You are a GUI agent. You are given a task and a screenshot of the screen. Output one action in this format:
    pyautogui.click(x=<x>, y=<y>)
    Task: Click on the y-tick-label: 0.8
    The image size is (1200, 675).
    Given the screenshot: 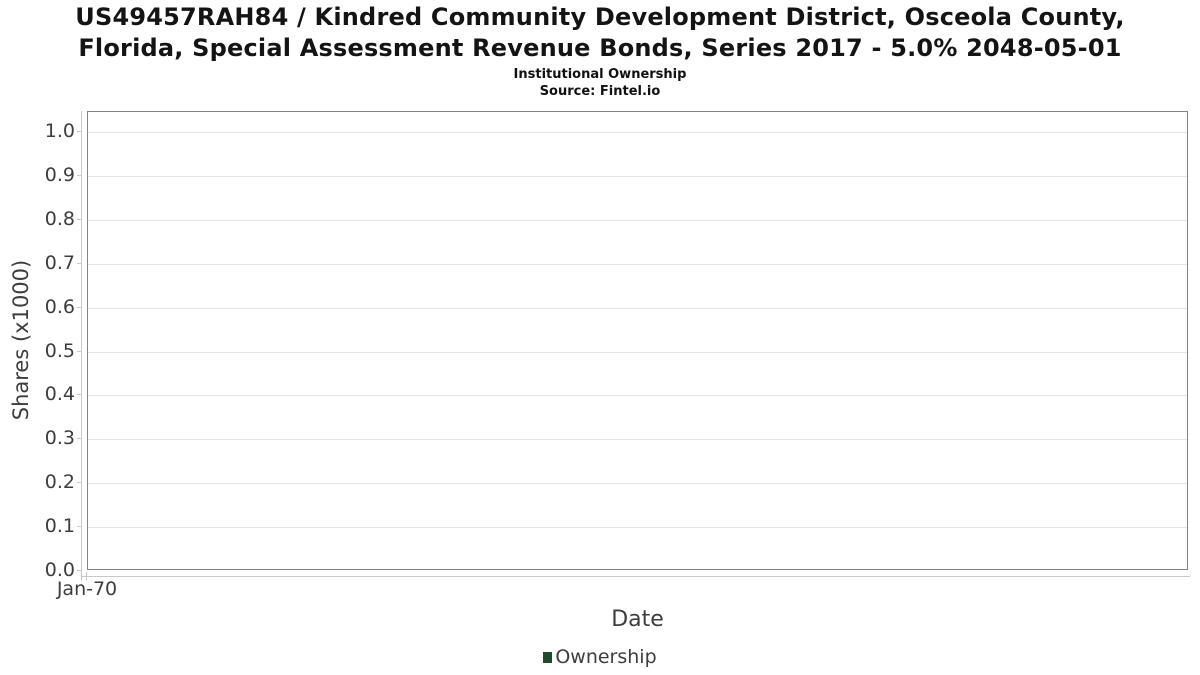 What is the action you would take?
    pyautogui.click(x=59, y=219)
    